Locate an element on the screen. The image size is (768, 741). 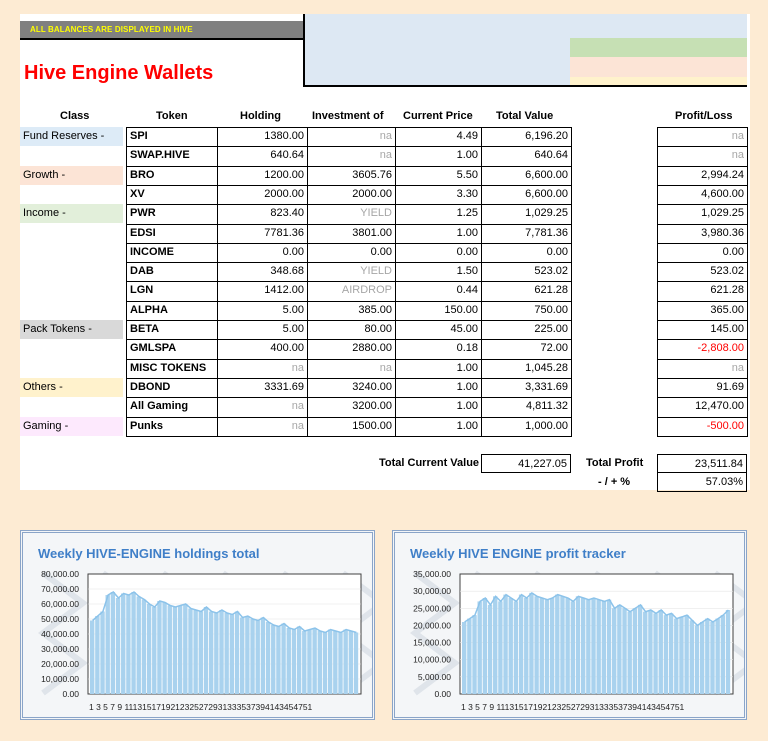
cell-investment: 3240.00 is located at coordinates (372, 387).